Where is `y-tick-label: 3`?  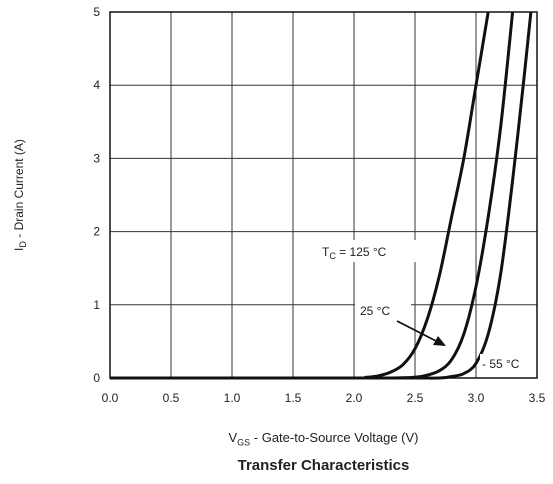
y-tick-label: 3 is located at coordinates (96, 158).